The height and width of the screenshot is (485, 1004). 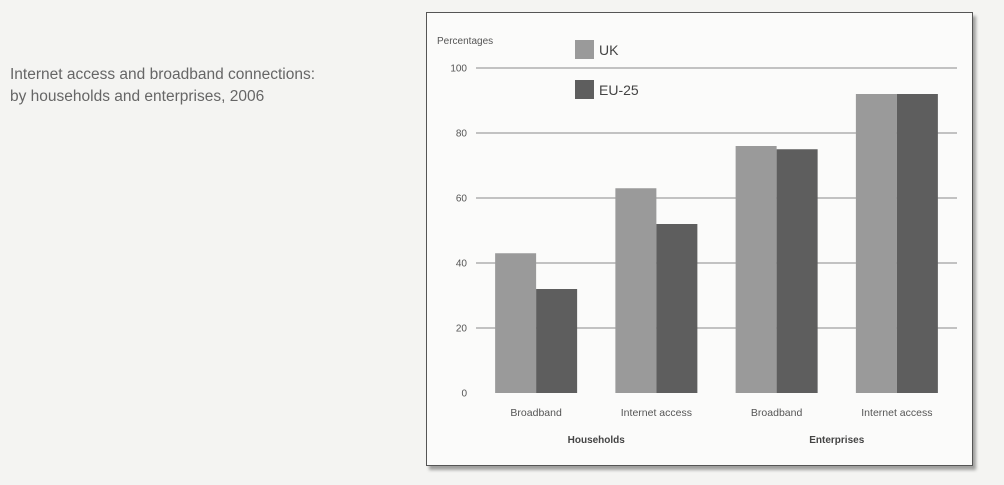 I want to click on x-group-label: Enterprises, so click(x=836, y=440).